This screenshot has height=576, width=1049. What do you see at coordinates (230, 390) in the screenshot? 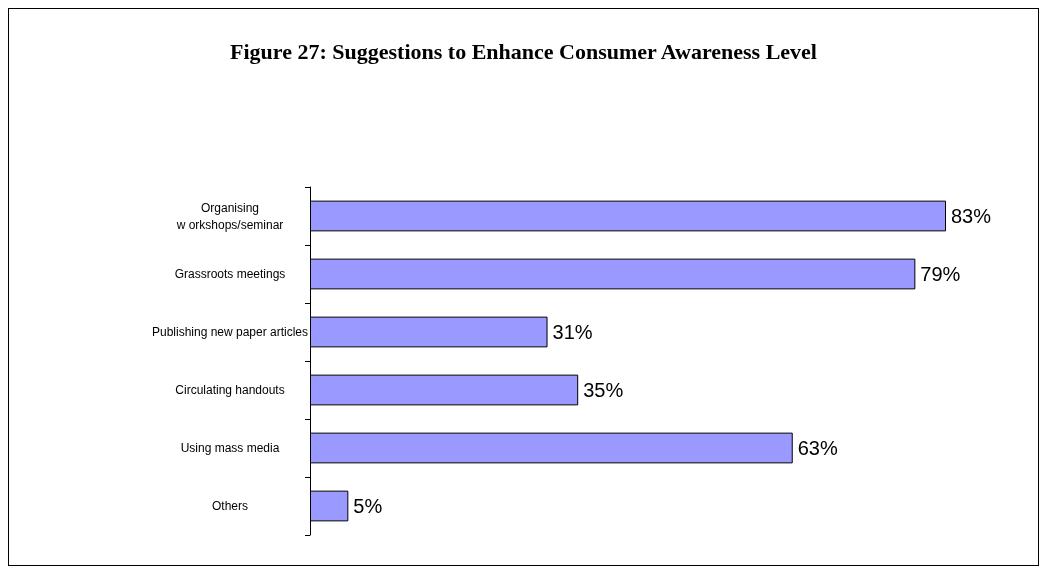
I see `y-tick-label: Circulating handouts` at bounding box center [230, 390].